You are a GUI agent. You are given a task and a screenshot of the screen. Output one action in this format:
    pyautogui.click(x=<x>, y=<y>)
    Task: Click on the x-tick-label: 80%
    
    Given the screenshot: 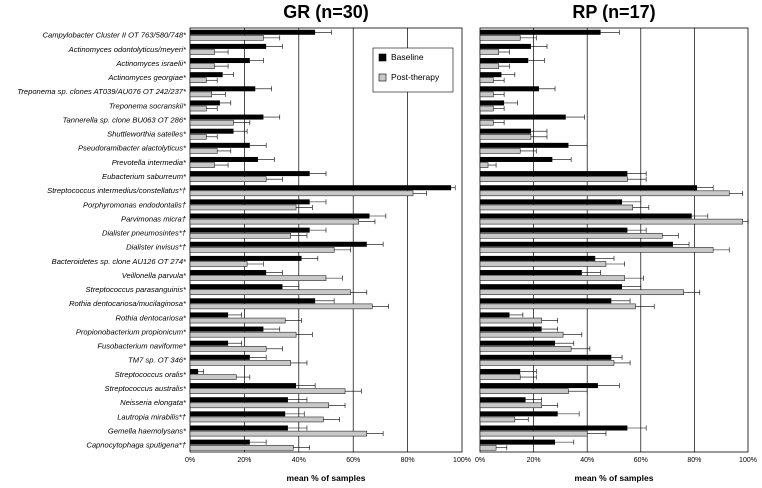 What is the action you would take?
    pyautogui.click(x=694, y=460)
    